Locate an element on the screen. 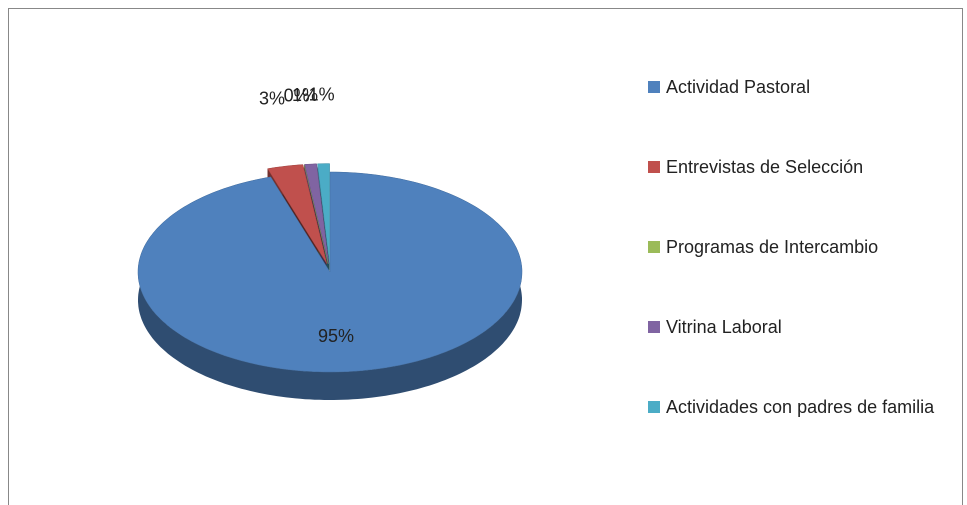  legend-label: Programas de Intercambio is located at coordinates (772, 247).